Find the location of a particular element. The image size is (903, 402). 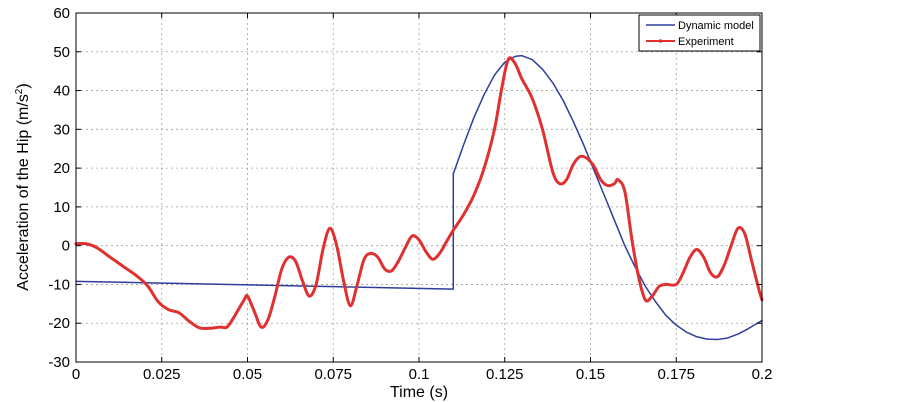

legend: Dynamic model Experiment is located at coordinates (699, 33).